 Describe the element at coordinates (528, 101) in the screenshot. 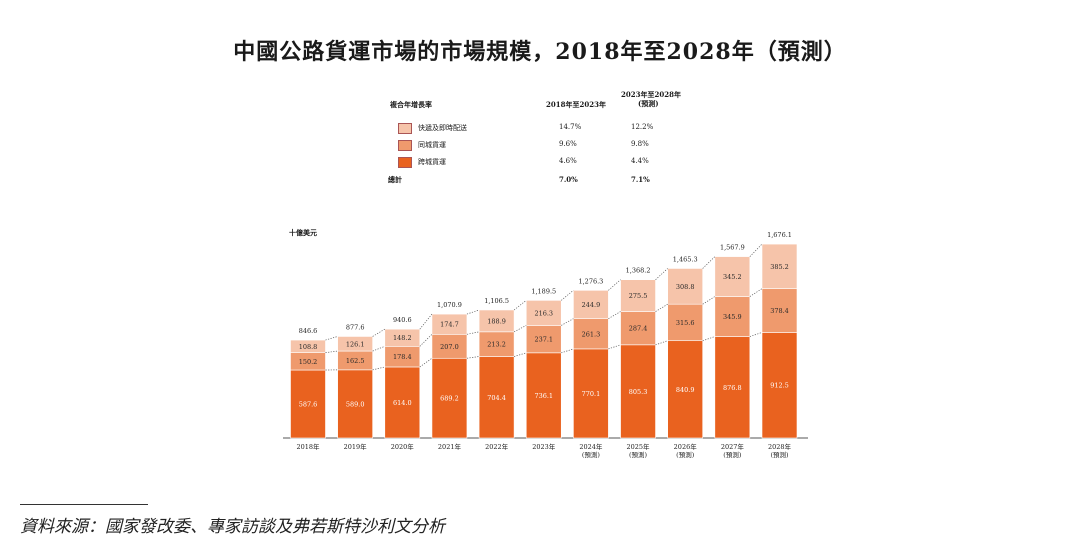

I see `cagr-header: 複合年增長率 2018年至2023年 2023年至2028年 (預測)` at that location.